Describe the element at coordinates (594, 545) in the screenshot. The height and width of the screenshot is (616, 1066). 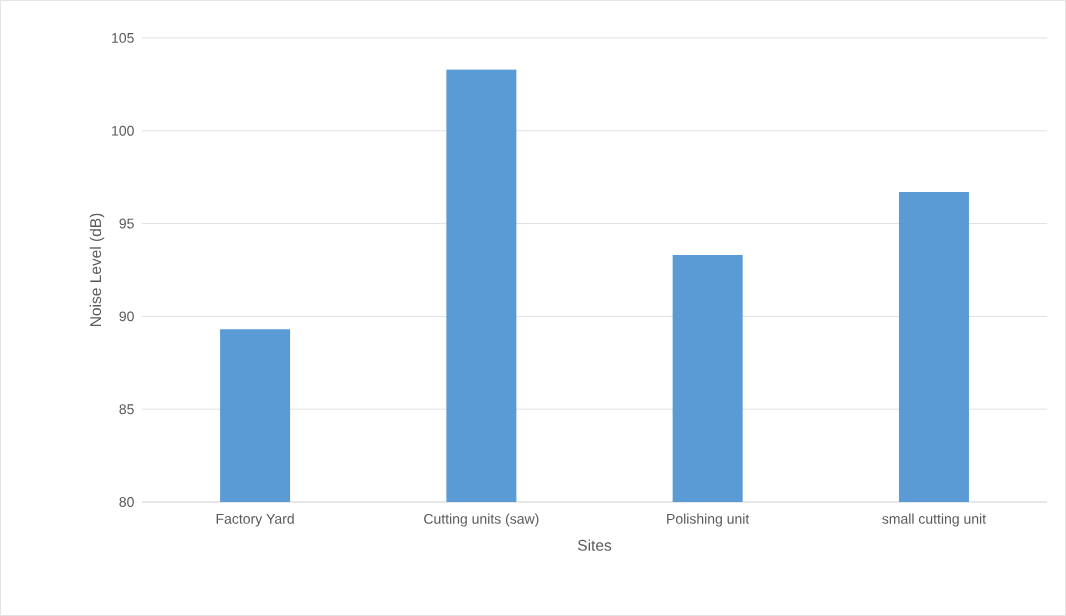
I see `x-axis-title: Sites` at that location.